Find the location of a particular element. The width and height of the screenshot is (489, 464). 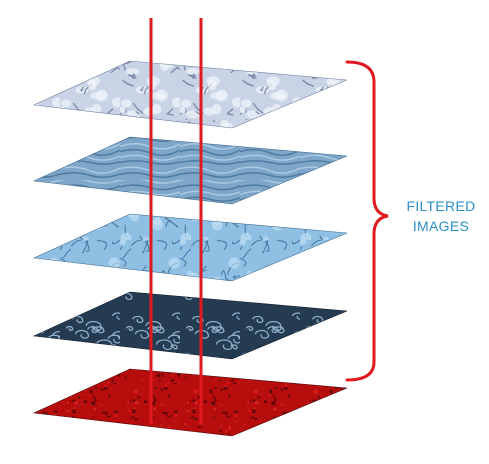

right-curly-bracket is located at coordinates (367, 221).